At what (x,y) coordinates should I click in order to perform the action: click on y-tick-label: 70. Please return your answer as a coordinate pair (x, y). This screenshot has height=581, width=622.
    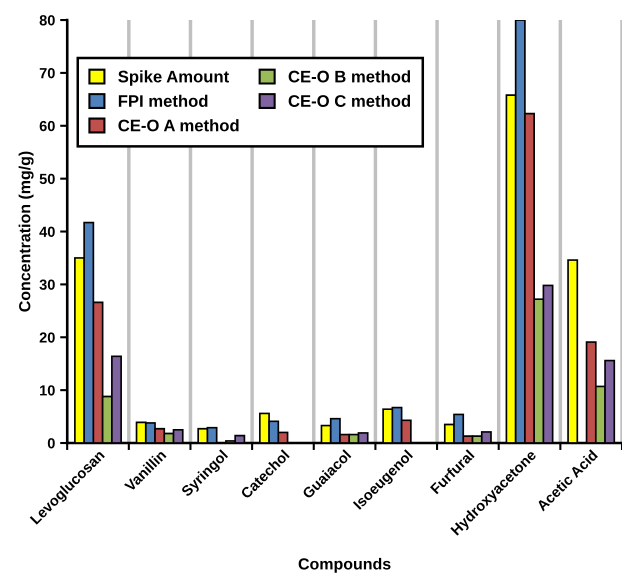
    Looking at the image, I should click on (47, 73).